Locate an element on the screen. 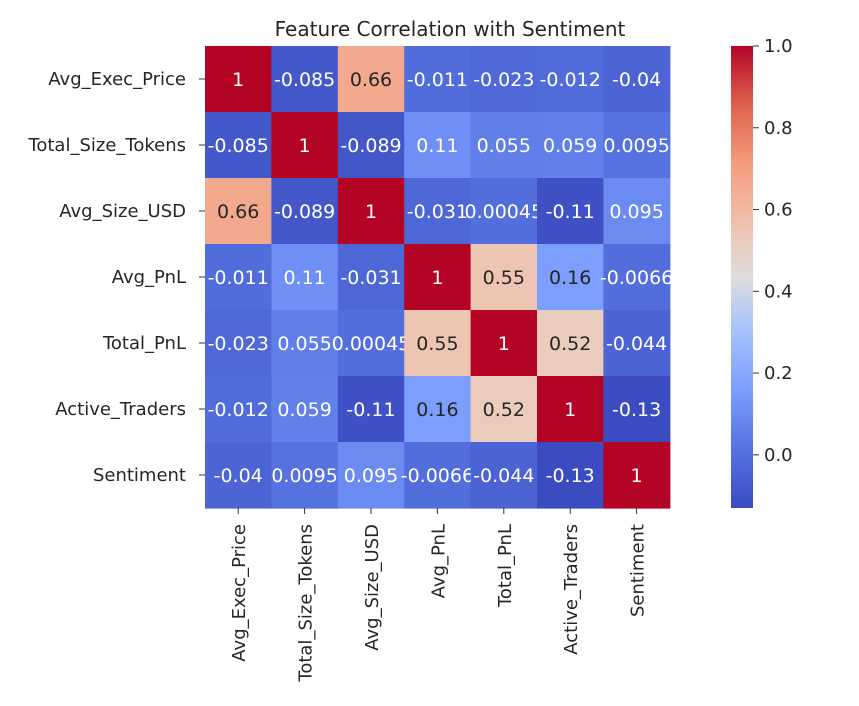 The height and width of the screenshot is (706, 859). cell-value-label: -0.023 is located at coordinates (238, 344).